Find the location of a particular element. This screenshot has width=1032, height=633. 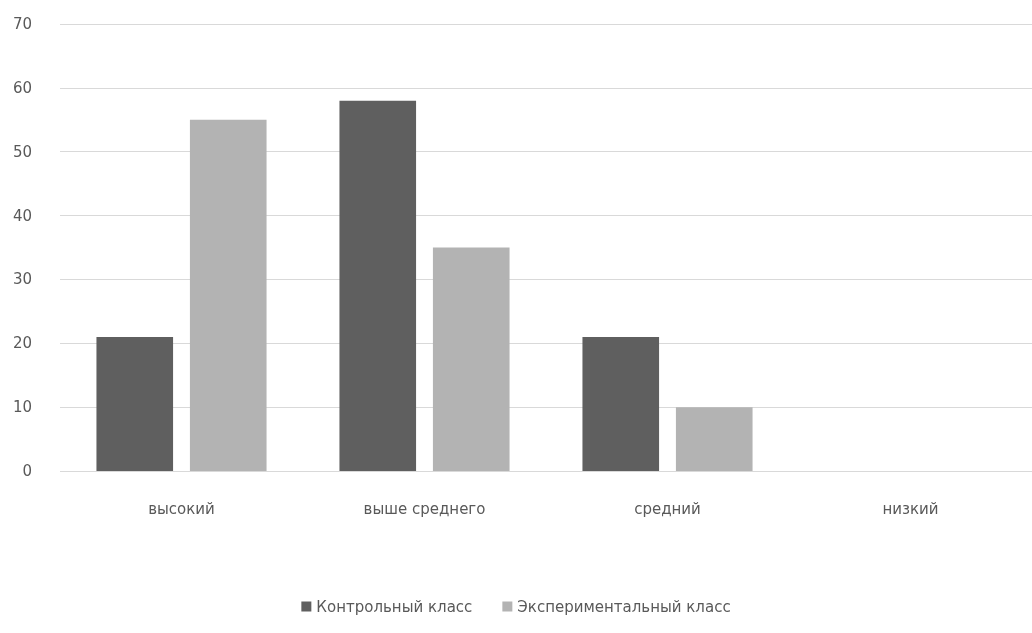

y-tick-label: 70 is located at coordinates (22, 24).